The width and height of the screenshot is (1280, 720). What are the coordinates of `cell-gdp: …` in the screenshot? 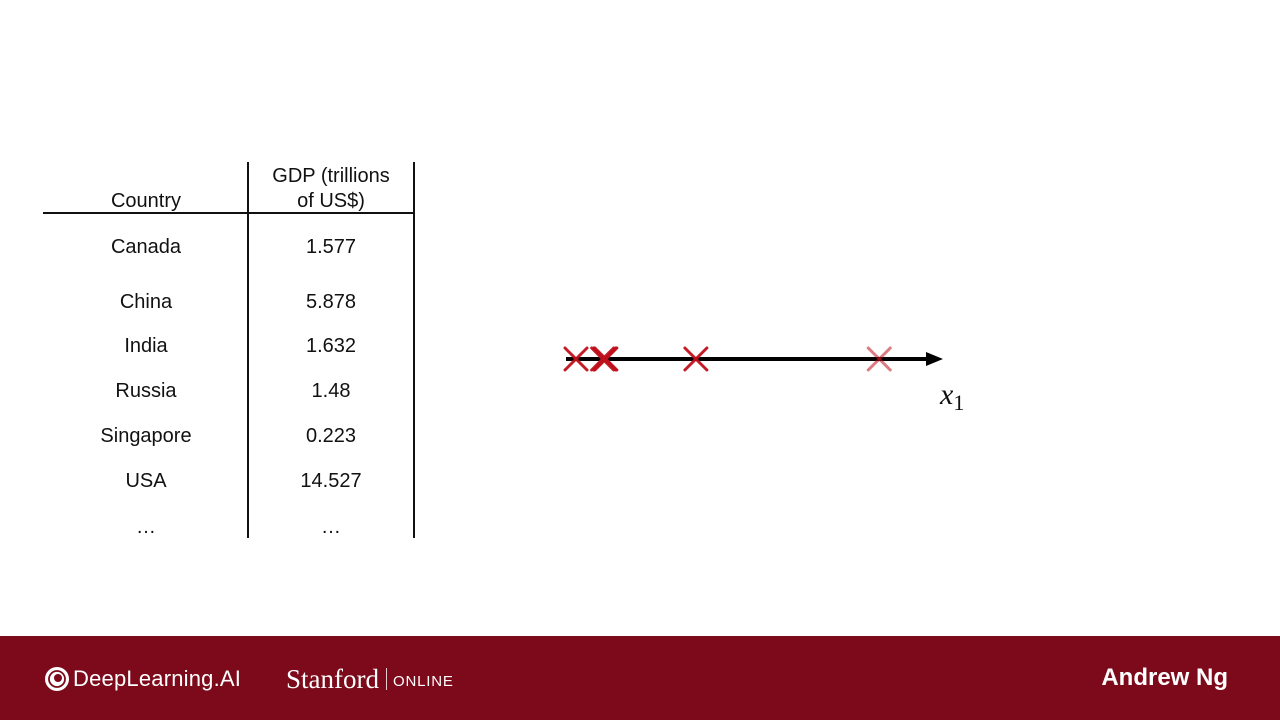 It's located at (331, 527).